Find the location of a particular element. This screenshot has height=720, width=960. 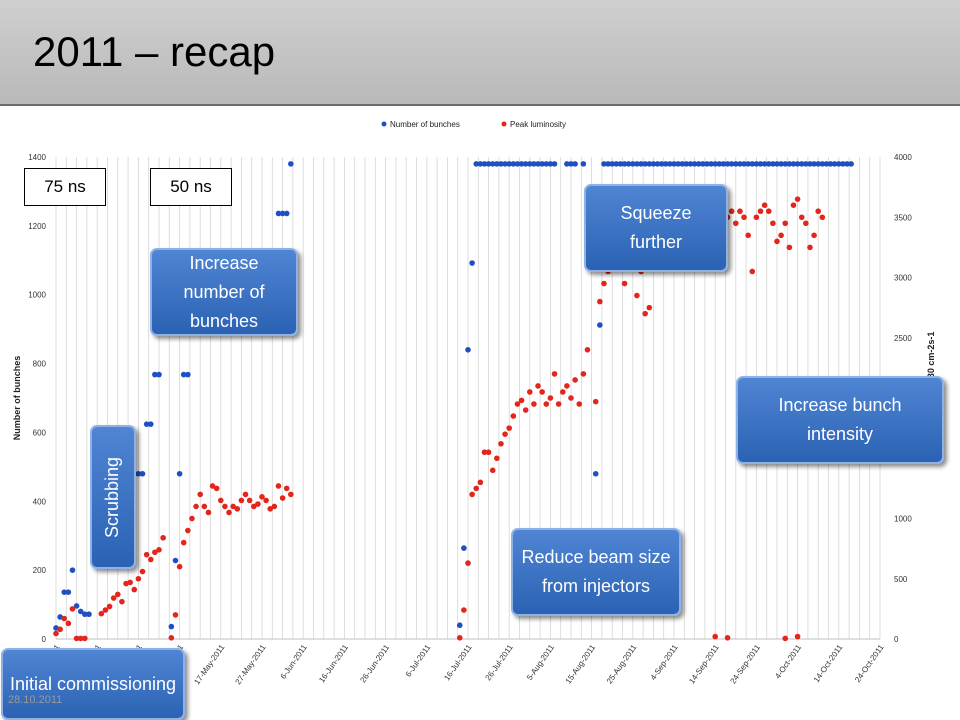

x-tick-label: 25-Aug-2011 is located at coordinates (622, 664).